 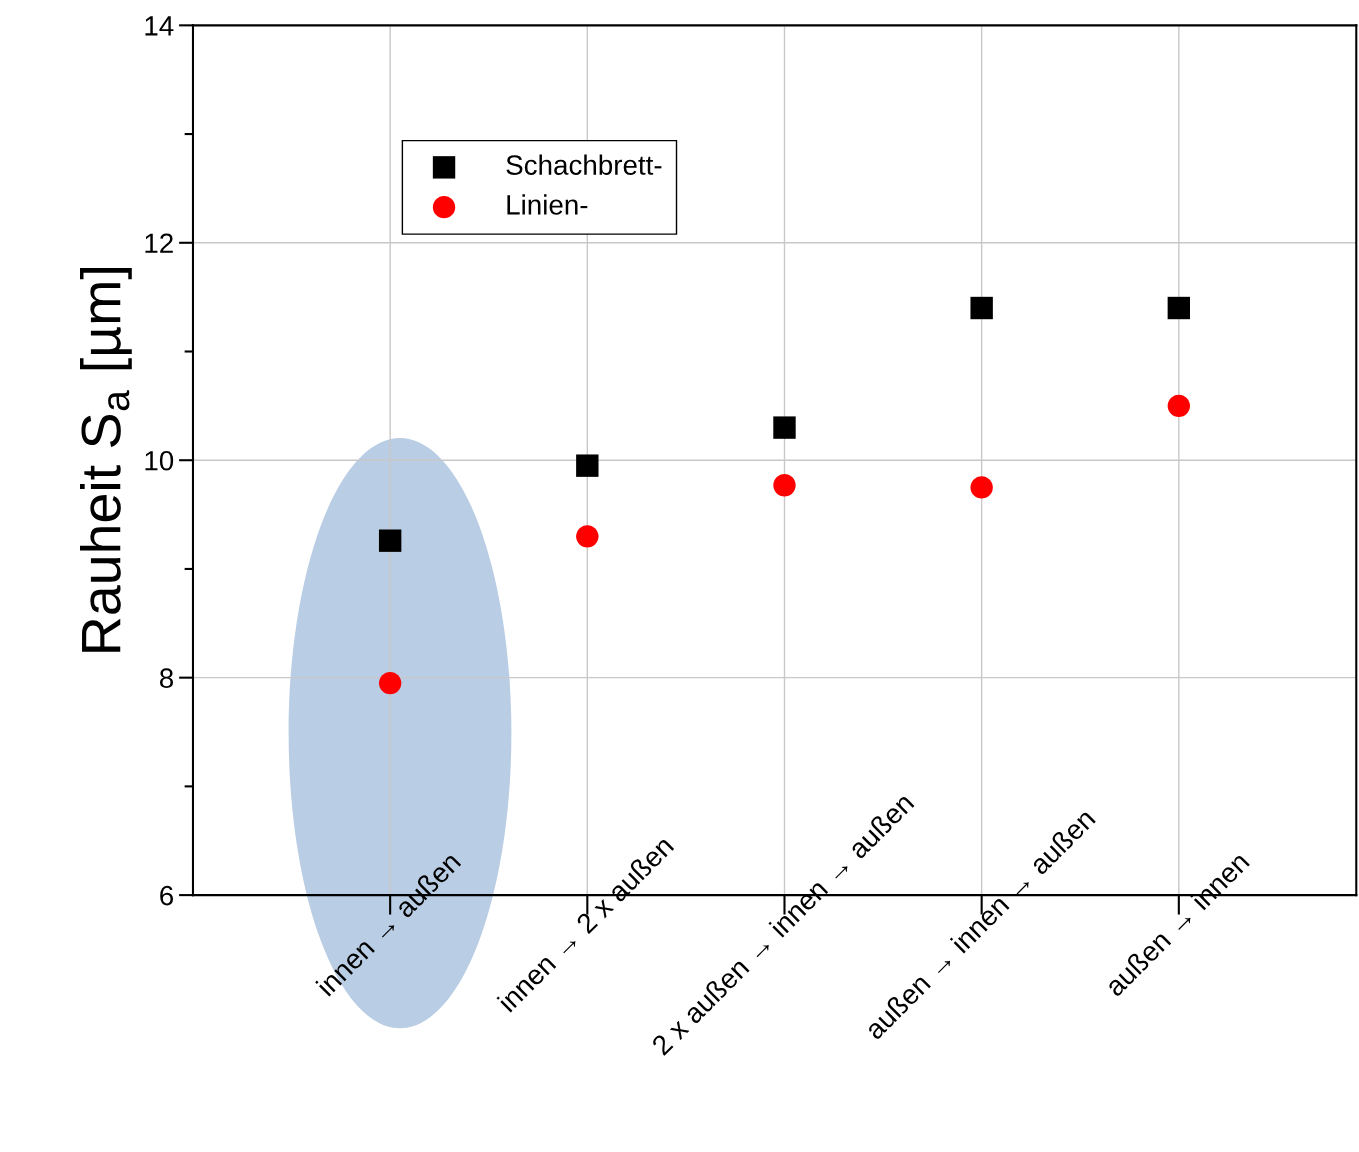 I want to click on y-tick-label: 10, so click(x=159, y=460).